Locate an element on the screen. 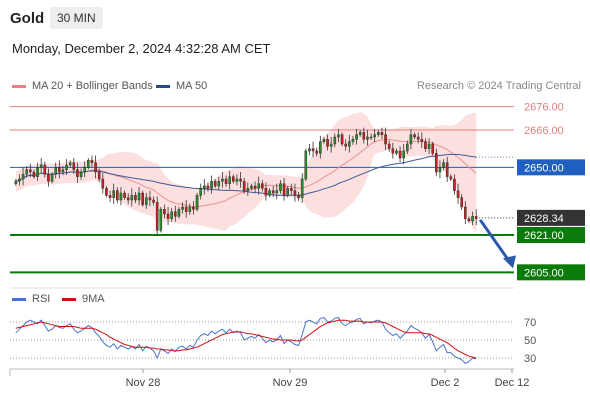  legend-swatch is located at coordinates (163, 86).